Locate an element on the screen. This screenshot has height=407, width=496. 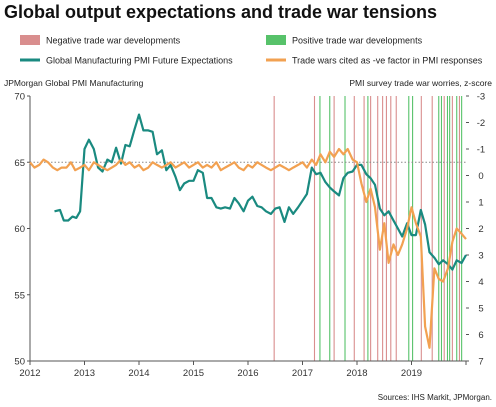
x-tick-label: 2014 is located at coordinates (138, 373).